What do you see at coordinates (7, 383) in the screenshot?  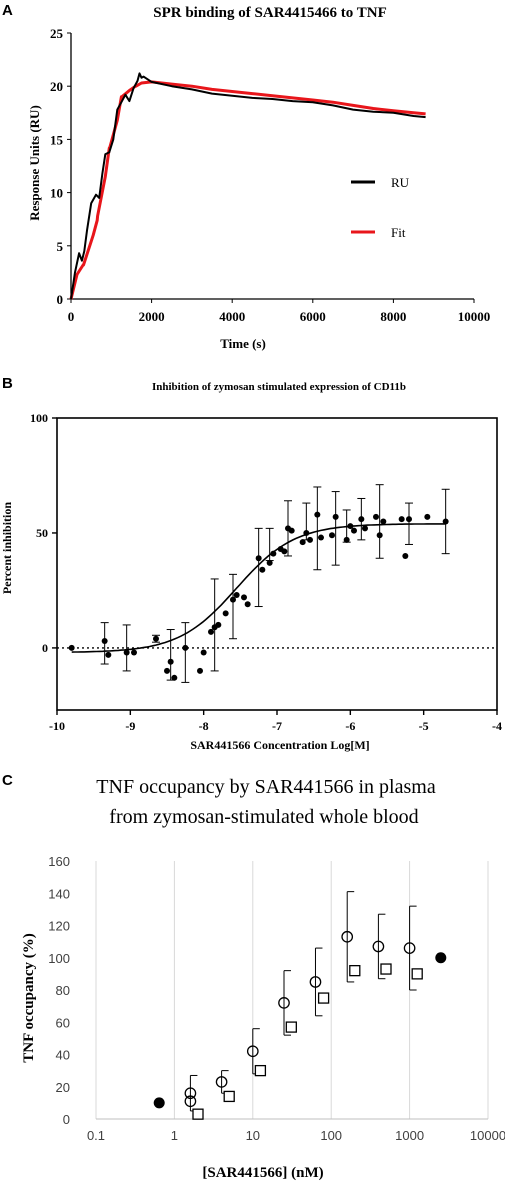 I see `panel-letter-b: B` at bounding box center [7, 383].